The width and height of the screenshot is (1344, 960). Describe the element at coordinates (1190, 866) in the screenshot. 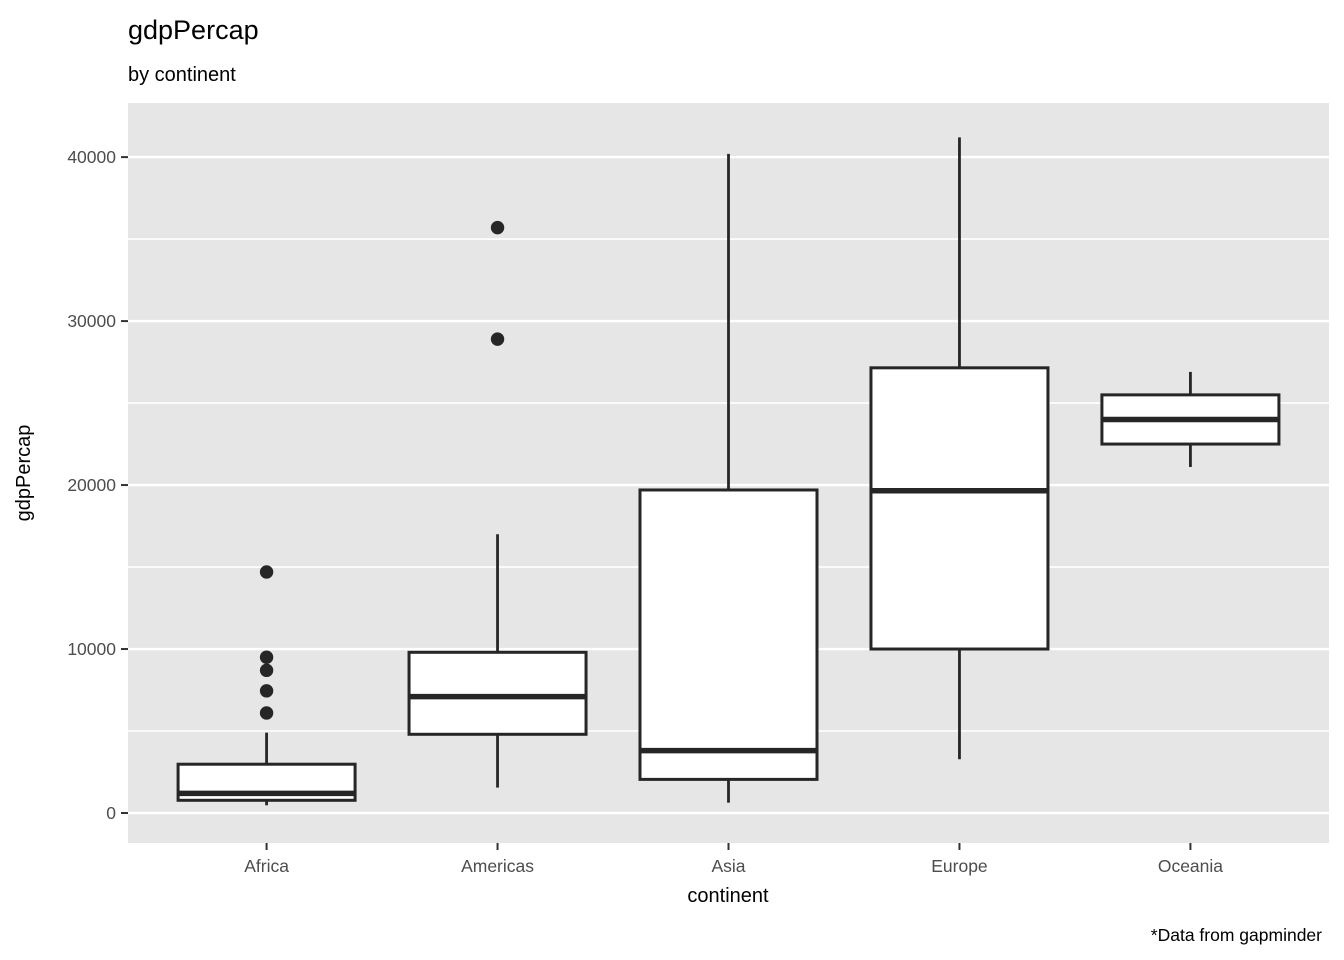

I see `x-tick-label: Oceania` at that location.